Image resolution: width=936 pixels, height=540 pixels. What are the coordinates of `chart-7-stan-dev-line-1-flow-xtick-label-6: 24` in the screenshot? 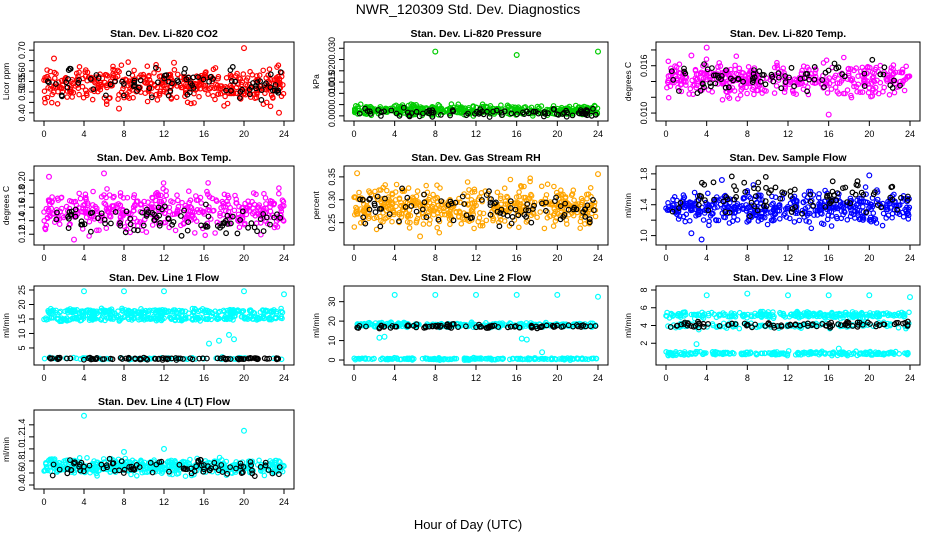 It's located at (284, 378).